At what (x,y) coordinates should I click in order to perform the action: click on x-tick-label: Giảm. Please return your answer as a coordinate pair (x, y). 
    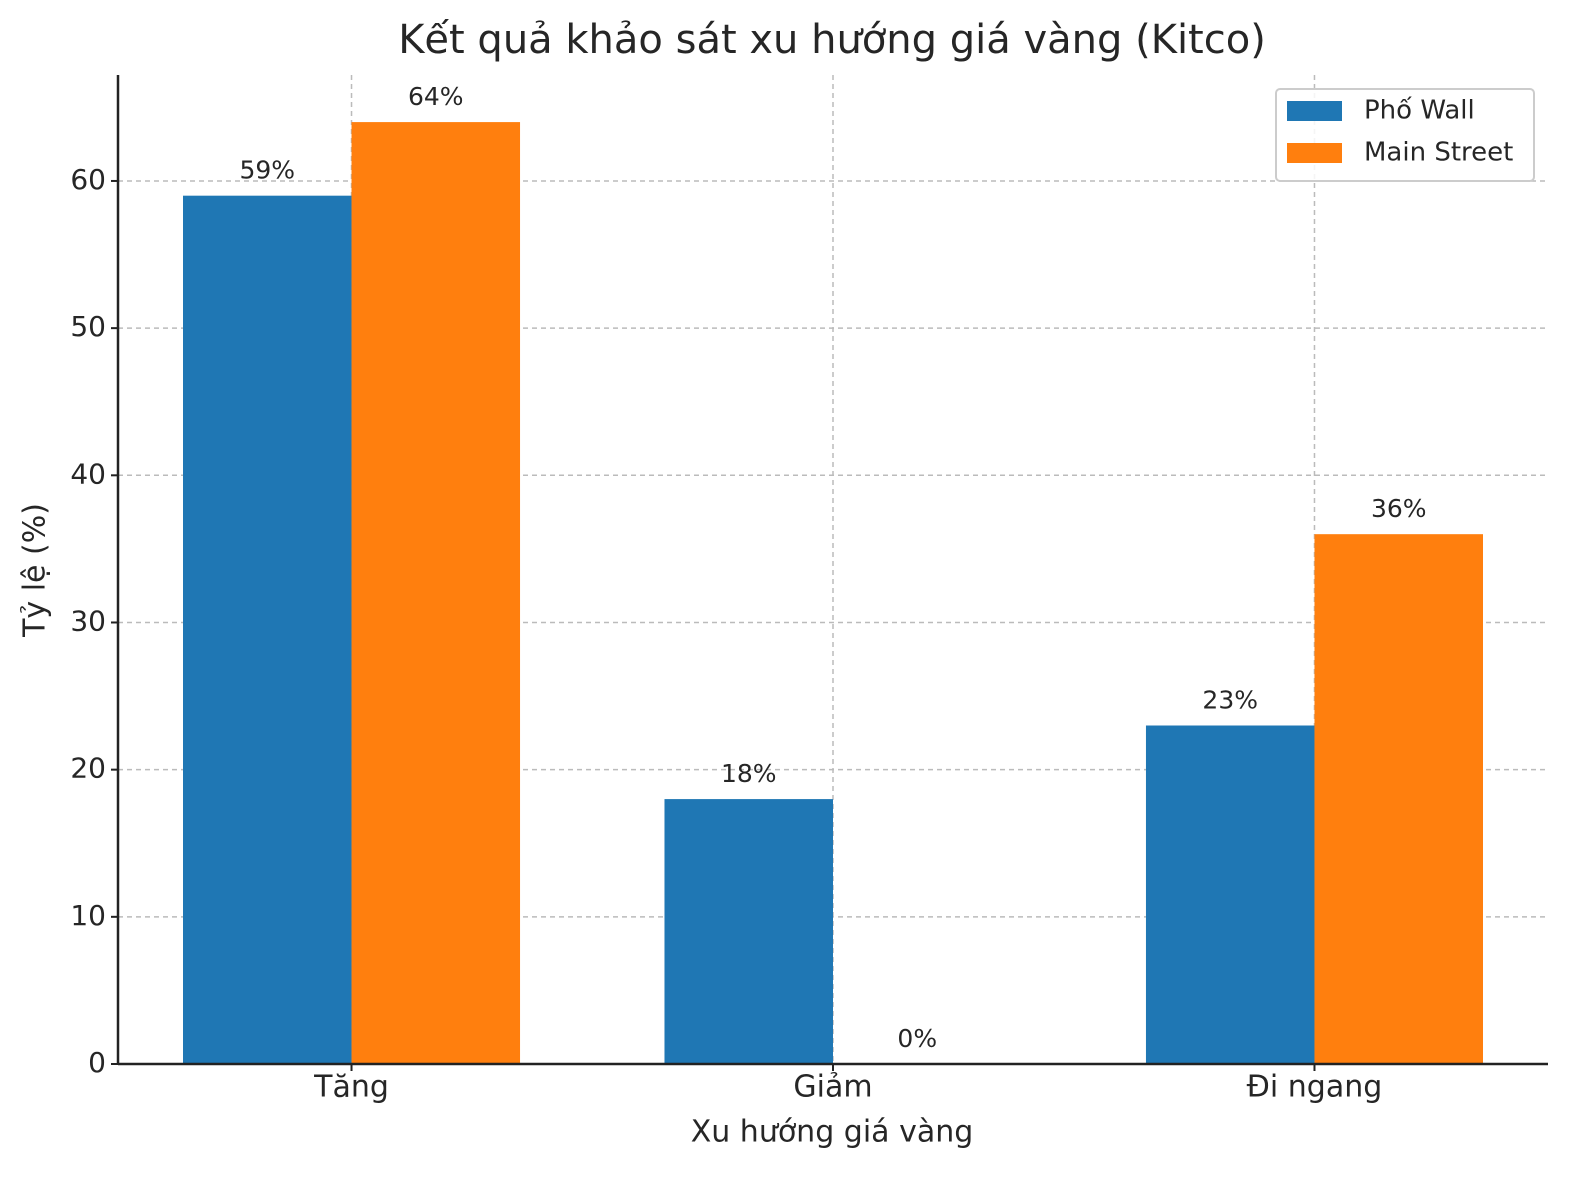
    Looking at the image, I should click on (832, 1087).